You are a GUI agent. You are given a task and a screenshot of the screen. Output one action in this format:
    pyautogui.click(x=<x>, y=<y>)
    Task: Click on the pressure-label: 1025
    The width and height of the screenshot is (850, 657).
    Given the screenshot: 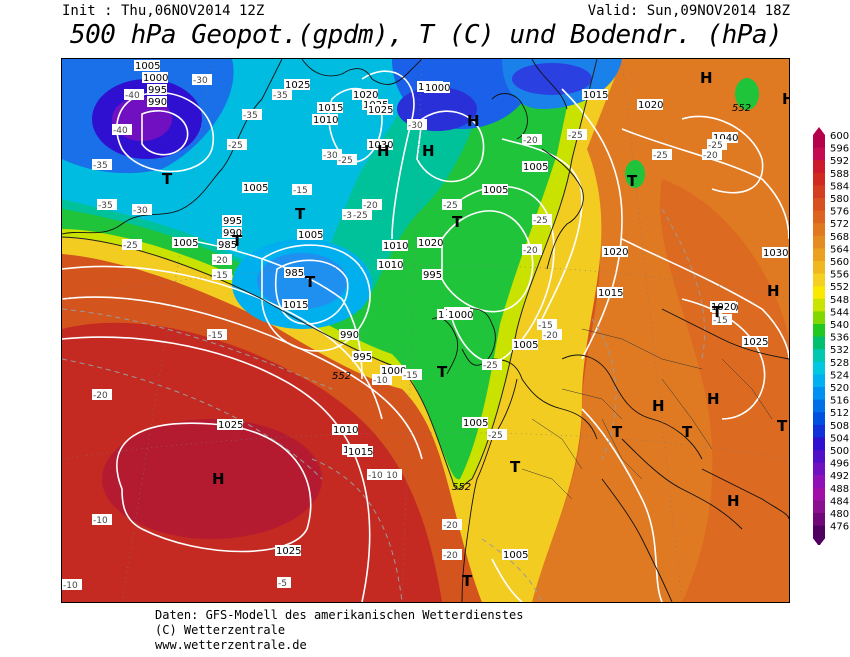 What is the action you would take?
    pyautogui.click(x=380, y=110)
    